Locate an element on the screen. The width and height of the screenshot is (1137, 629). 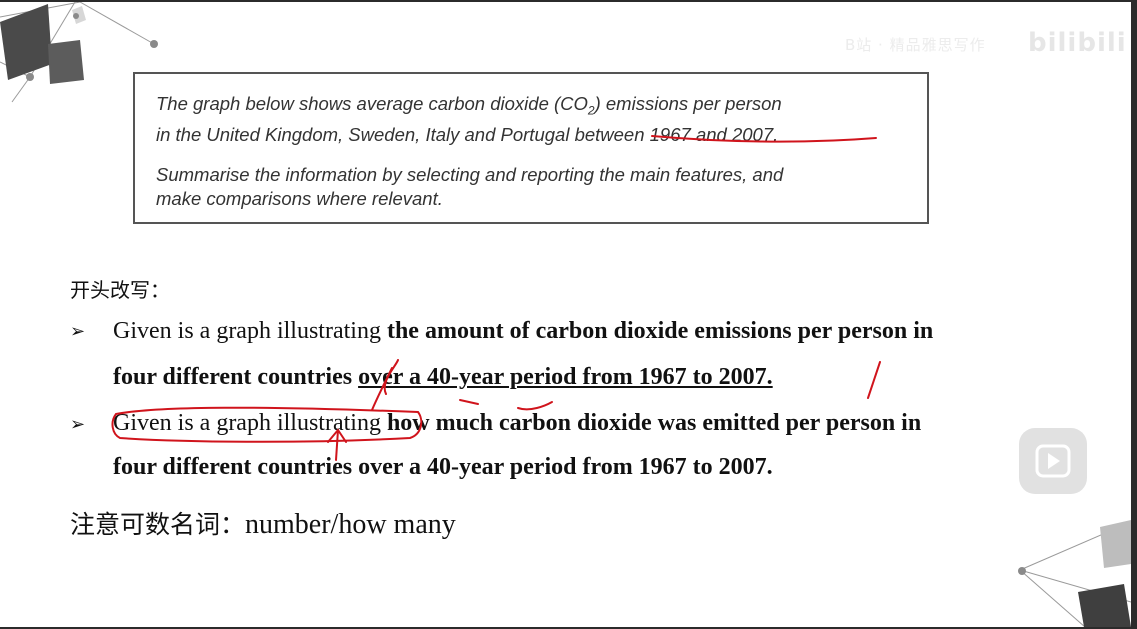
instruction-line2: make comparisons where relevant. is located at coordinates (299, 198).